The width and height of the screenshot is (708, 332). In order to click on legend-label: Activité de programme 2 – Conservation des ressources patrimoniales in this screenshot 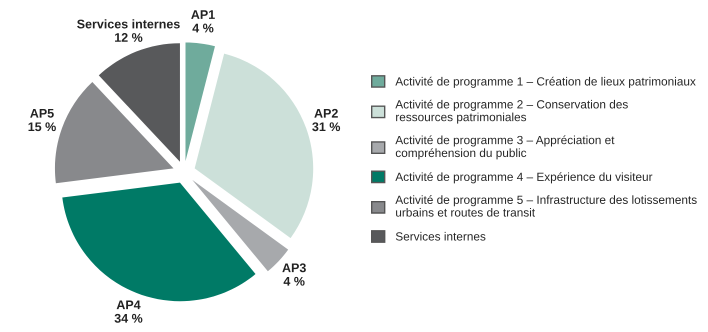, I will do `click(511, 112)`.